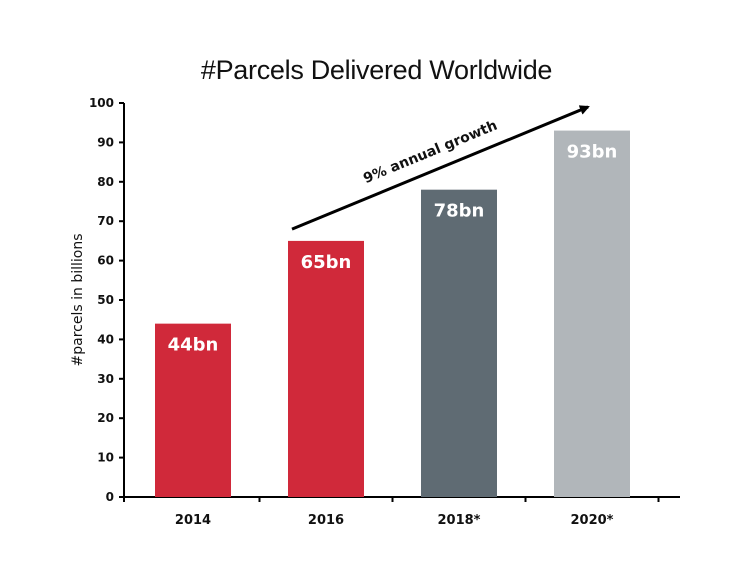  I want to click on bar-value-label: 44bn, so click(193, 345).